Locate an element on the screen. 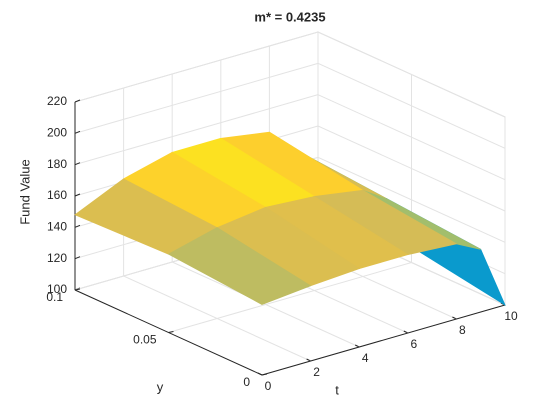 This screenshot has width=560, height=420. z-tick-label: 120 is located at coordinates (57, 258).